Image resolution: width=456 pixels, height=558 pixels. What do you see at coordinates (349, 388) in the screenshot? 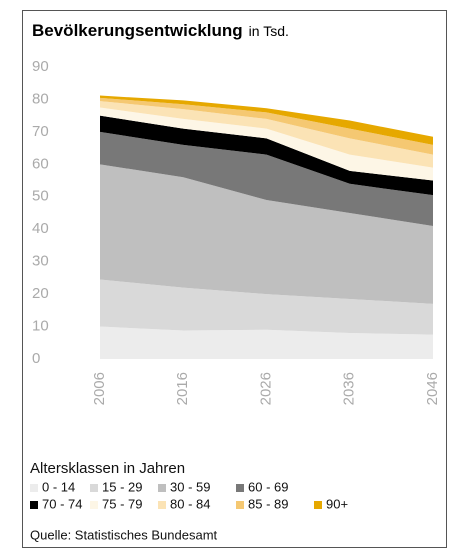
I see `x-tick-label: 2036` at bounding box center [349, 388].